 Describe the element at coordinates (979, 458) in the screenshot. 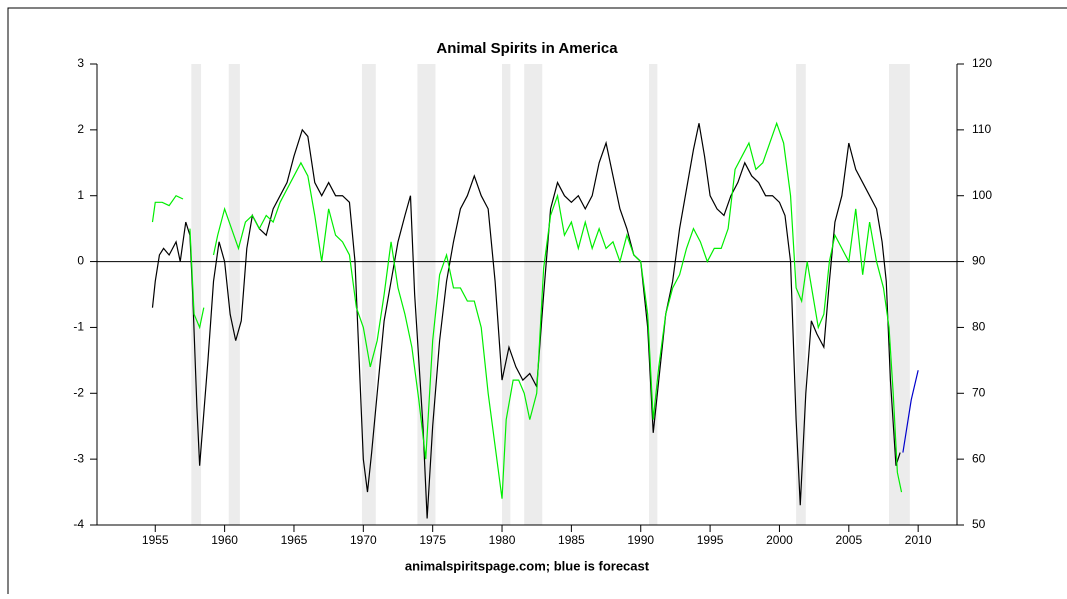

I see `y2-tick-label: 60` at that location.